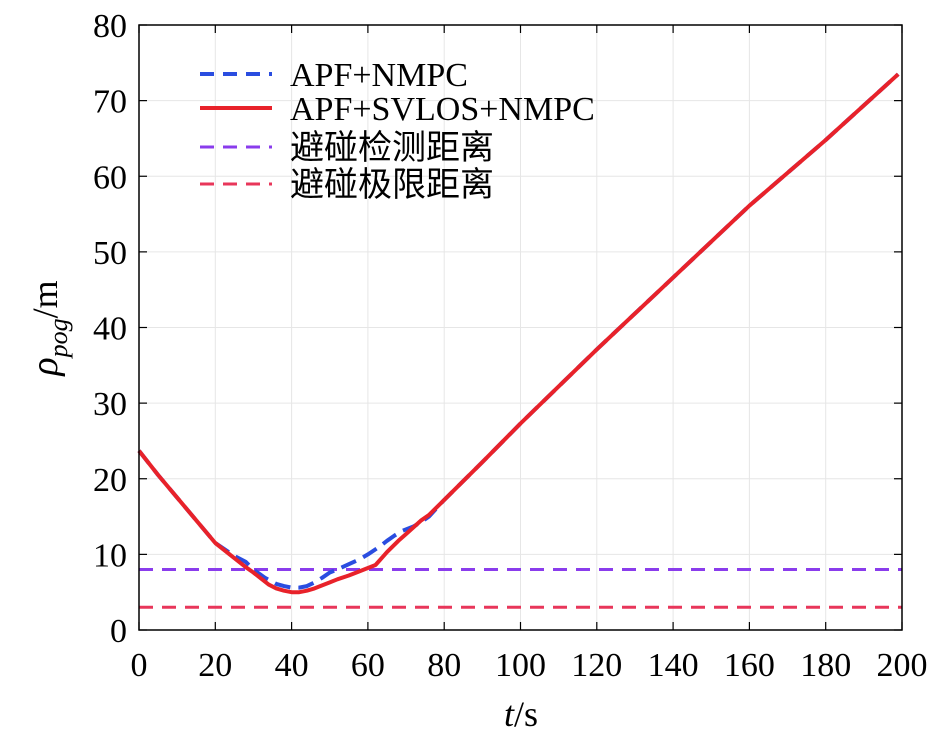  What do you see at coordinates (392, 185) in the screenshot?
I see `legend-label-3: 避碰极限距离` at bounding box center [392, 185].